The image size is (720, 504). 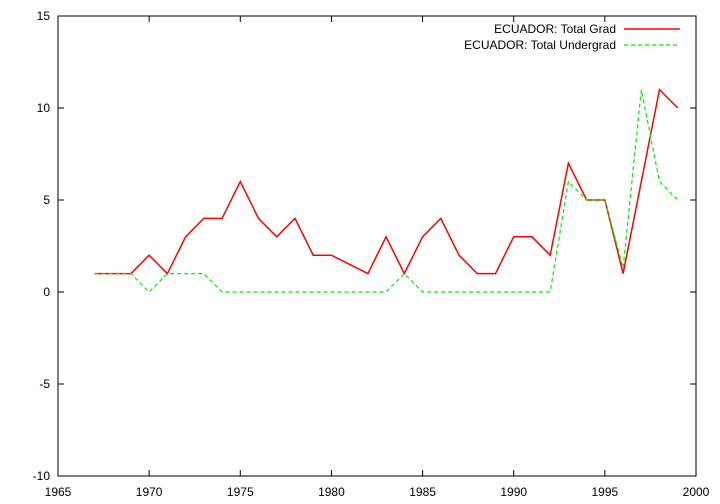 I want to click on legend-label-total-grad: ECUADOR: Total Grad, so click(x=555, y=29).